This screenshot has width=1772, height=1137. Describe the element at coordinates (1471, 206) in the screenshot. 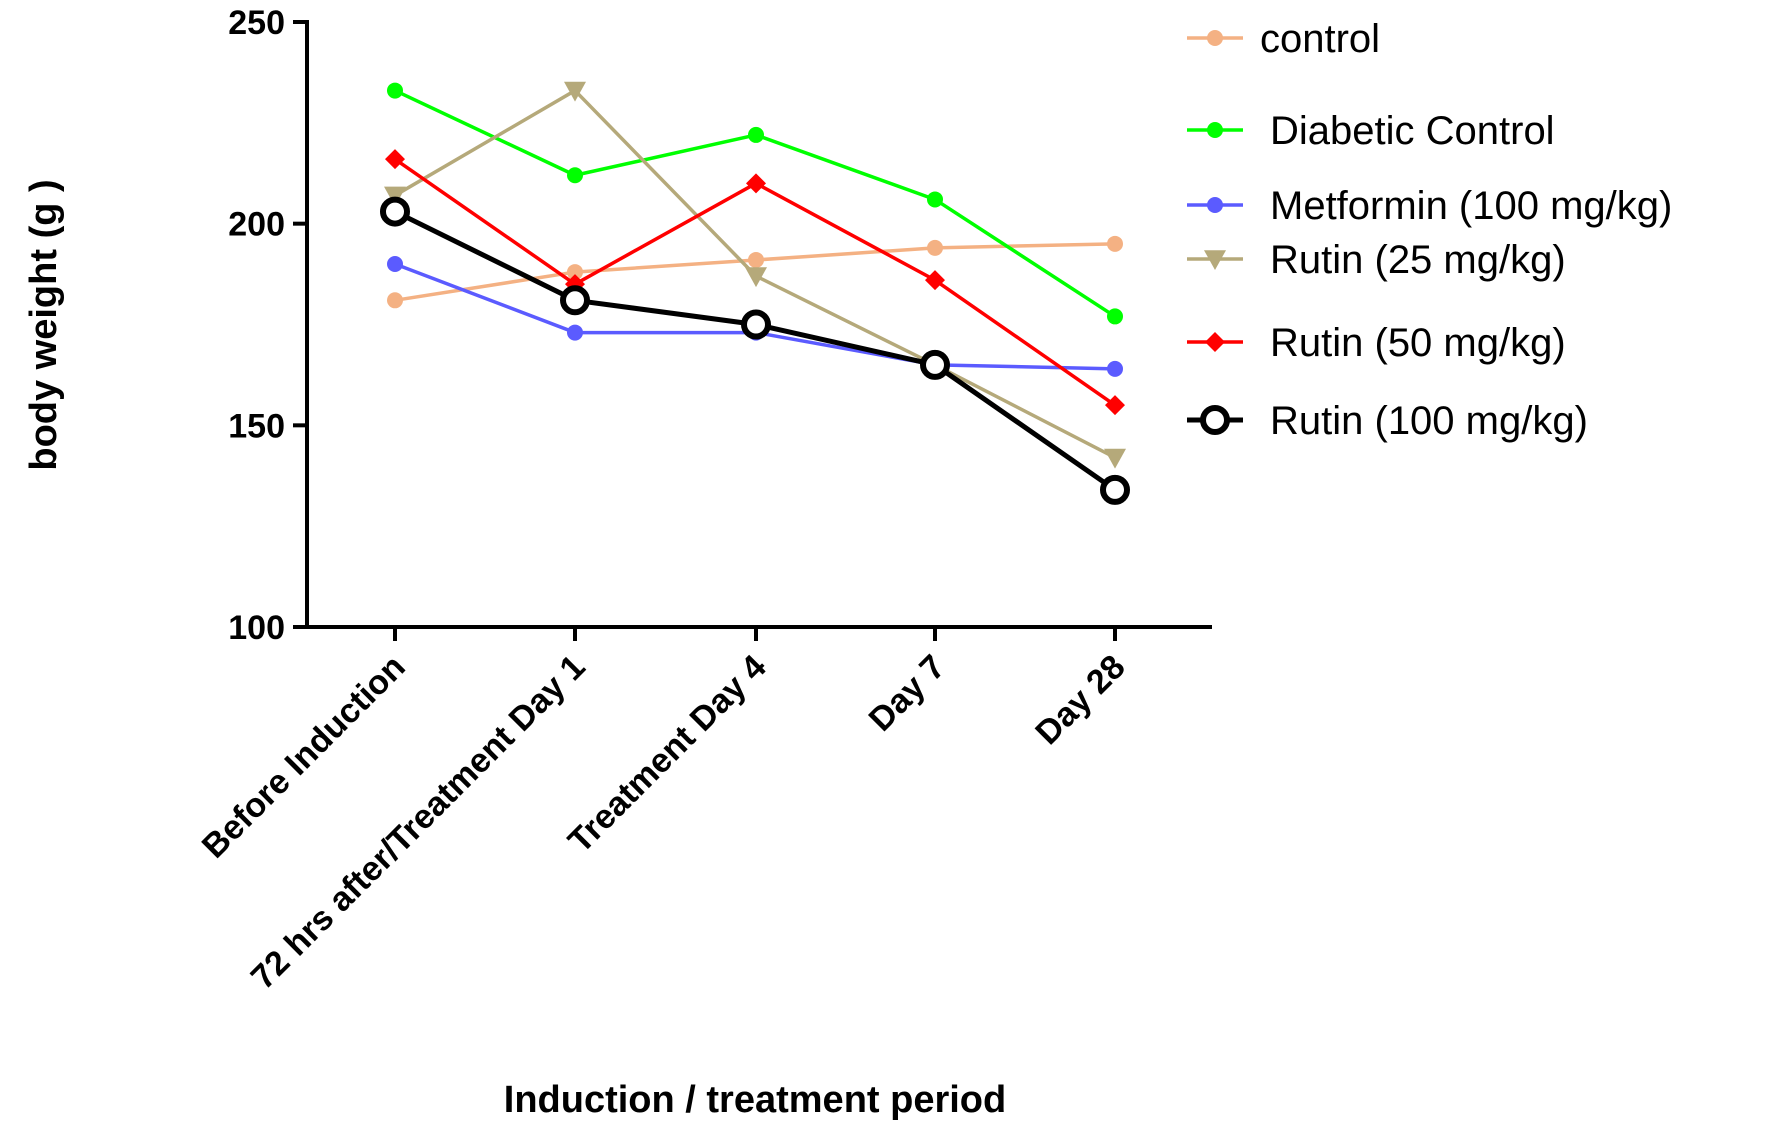

I see `legend-label: Metformin (100 mg/kg)` at that location.